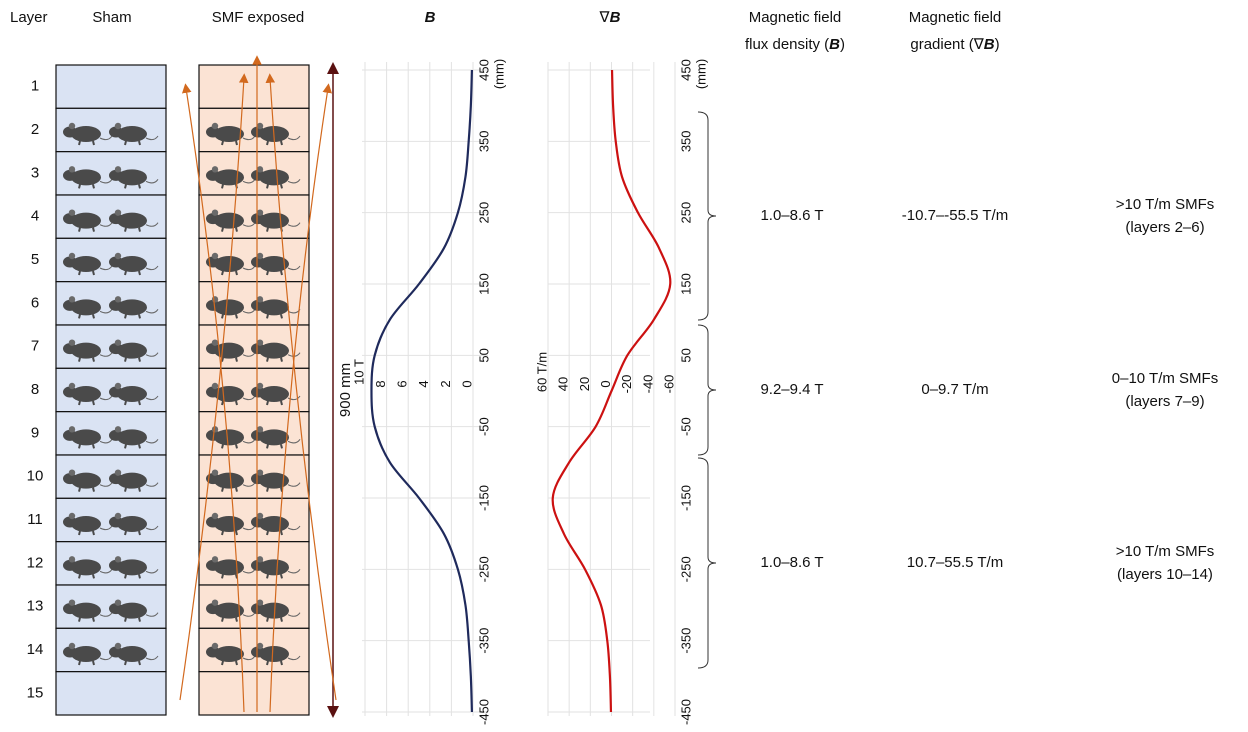 The height and width of the screenshot is (732, 1248). Describe the element at coordinates (430, 17) in the screenshot. I see `chart-title: B` at that location.